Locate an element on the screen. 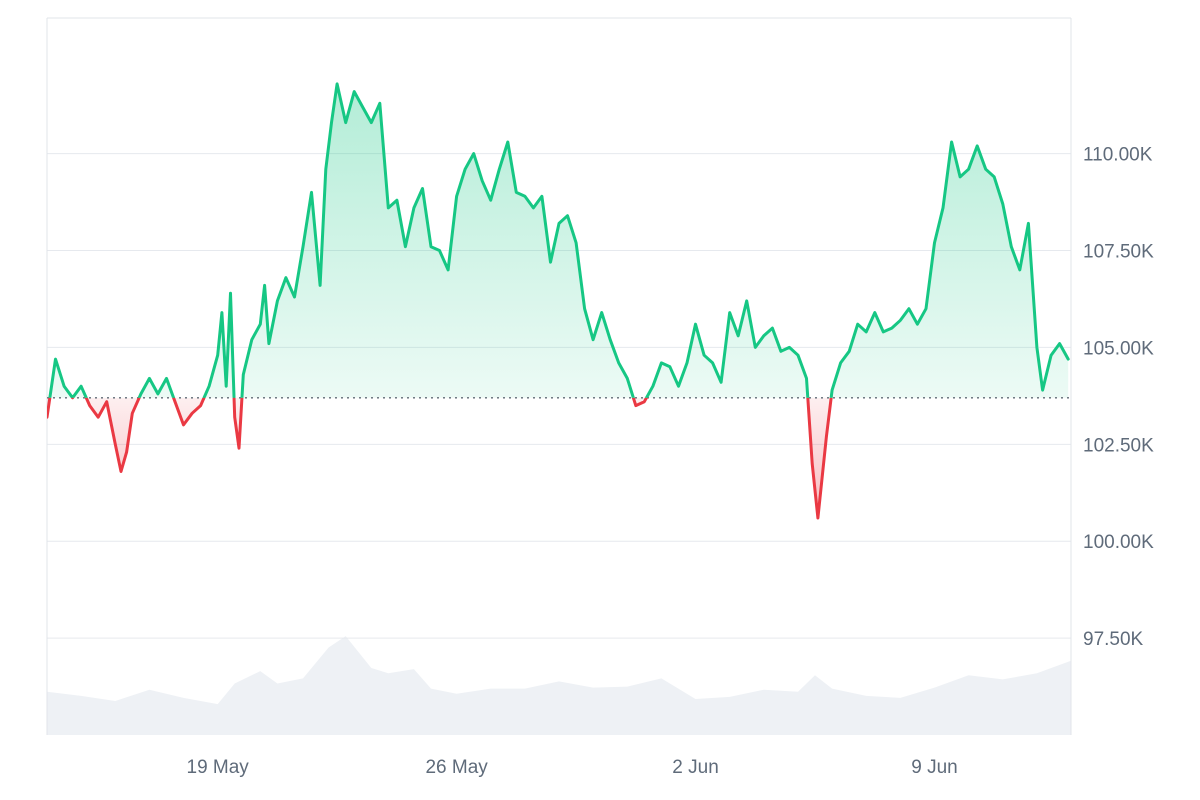 The height and width of the screenshot is (800, 1200). volume-layer is located at coordinates (559, 685).